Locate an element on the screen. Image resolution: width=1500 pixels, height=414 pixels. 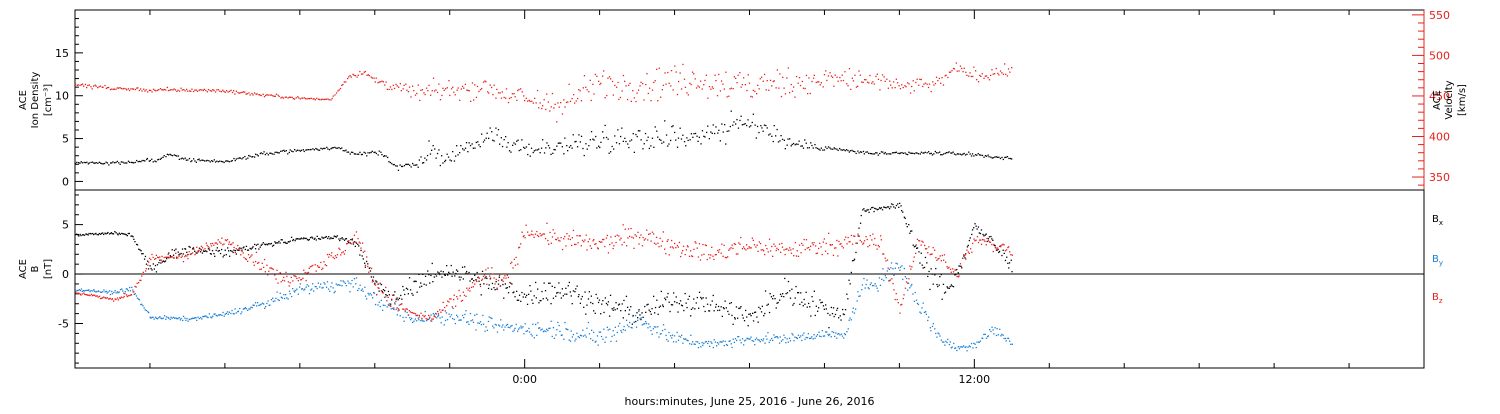
legend-bx: Bx is located at coordinates (1437, 220).